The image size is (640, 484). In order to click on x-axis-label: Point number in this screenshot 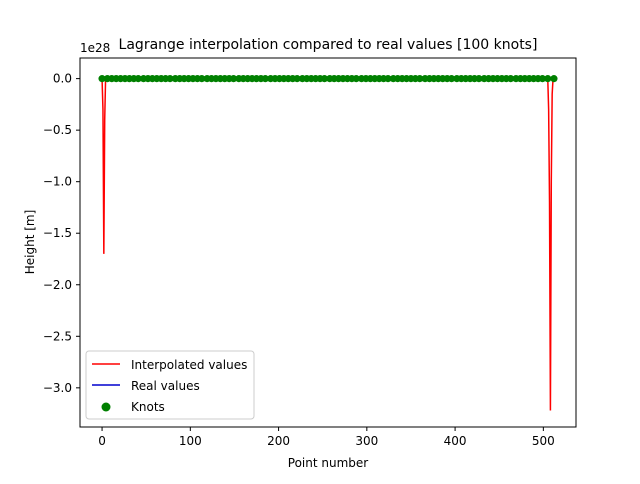, I will do `click(328, 463)`.